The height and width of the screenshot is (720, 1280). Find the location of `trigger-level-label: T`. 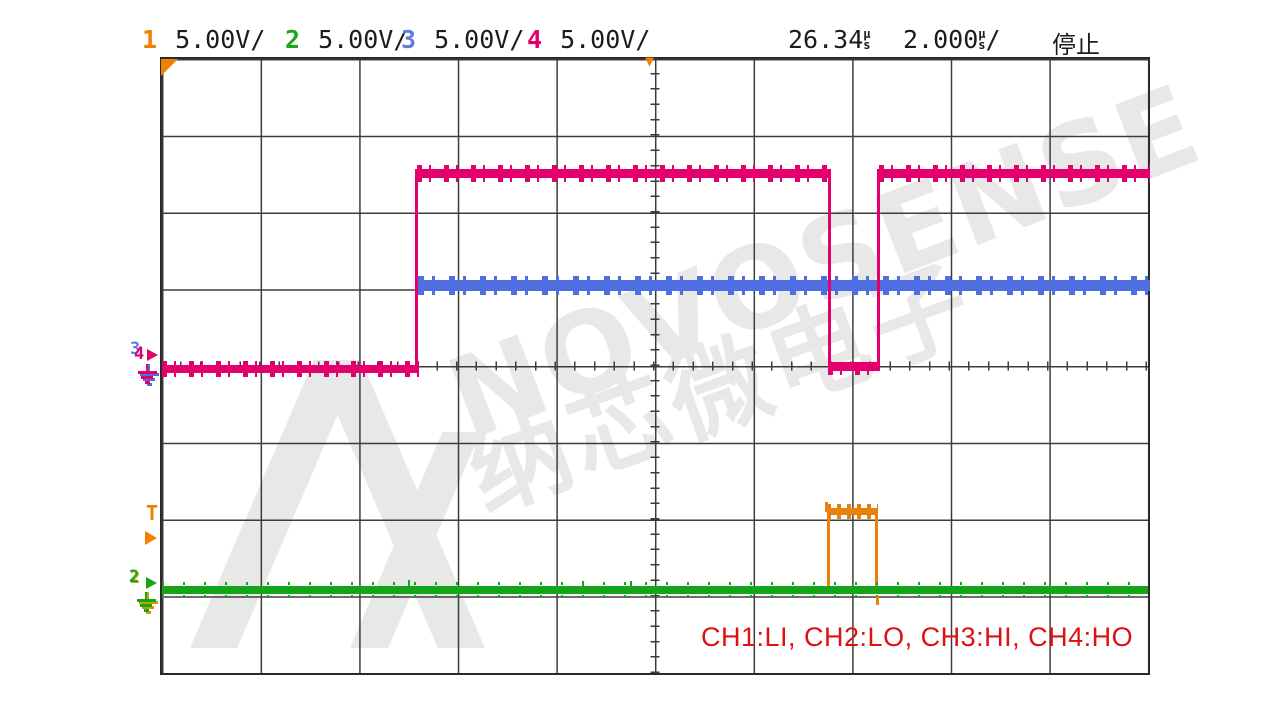

trigger-level-label: T is located at coordinates (152, 513).